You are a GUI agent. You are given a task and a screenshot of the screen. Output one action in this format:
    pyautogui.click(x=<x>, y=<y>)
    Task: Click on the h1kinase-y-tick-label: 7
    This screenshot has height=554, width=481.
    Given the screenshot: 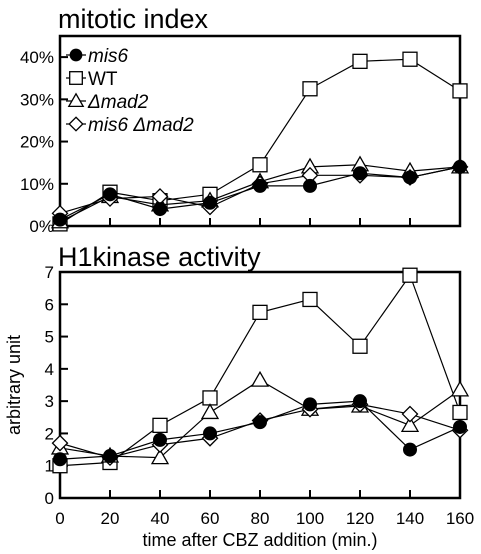 What is the action you would take?
    pyautogui.click(x=49, y=272)
    